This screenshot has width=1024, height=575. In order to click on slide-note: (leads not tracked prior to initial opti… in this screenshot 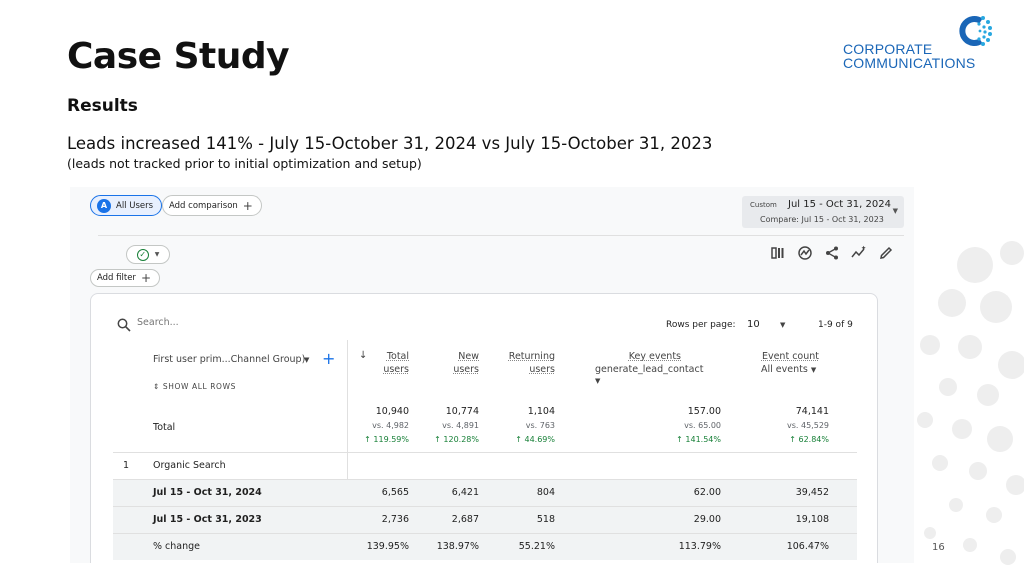, I will do `click(244, 163)`.